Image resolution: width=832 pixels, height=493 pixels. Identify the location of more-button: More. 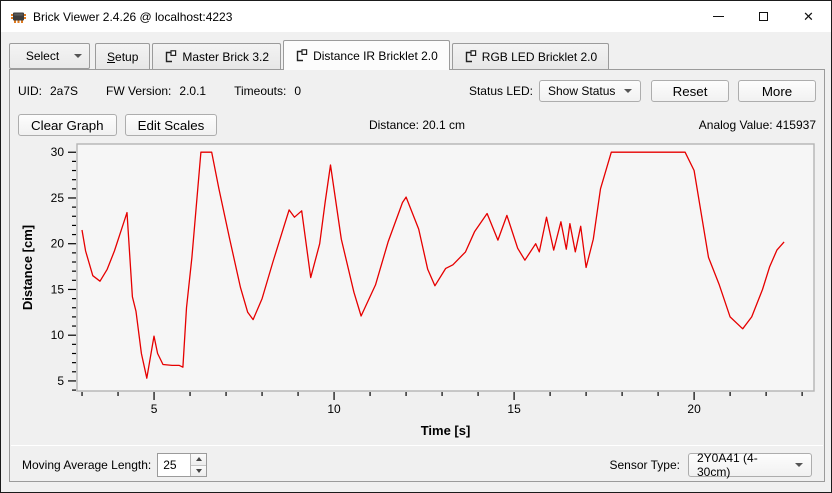
(777, 91).